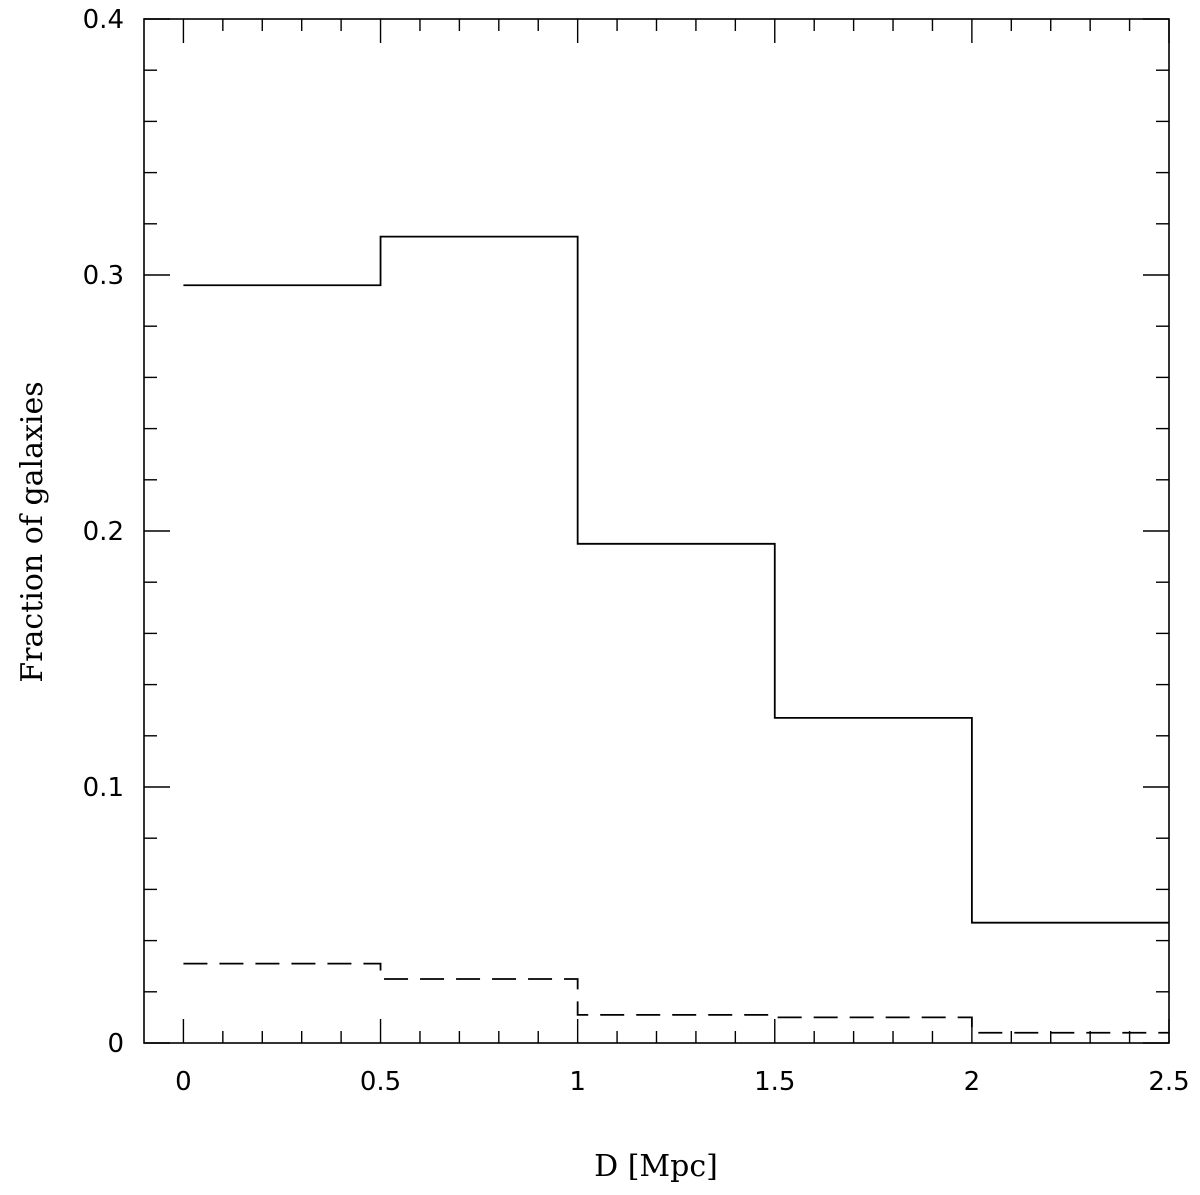 Image resolution: width=1200 pixels, height=1195 pixels. What do you see at coordinates (183, 1082) in the screenshot?
I see `x-tick-label: 0` at bounding box center [183, 1082].